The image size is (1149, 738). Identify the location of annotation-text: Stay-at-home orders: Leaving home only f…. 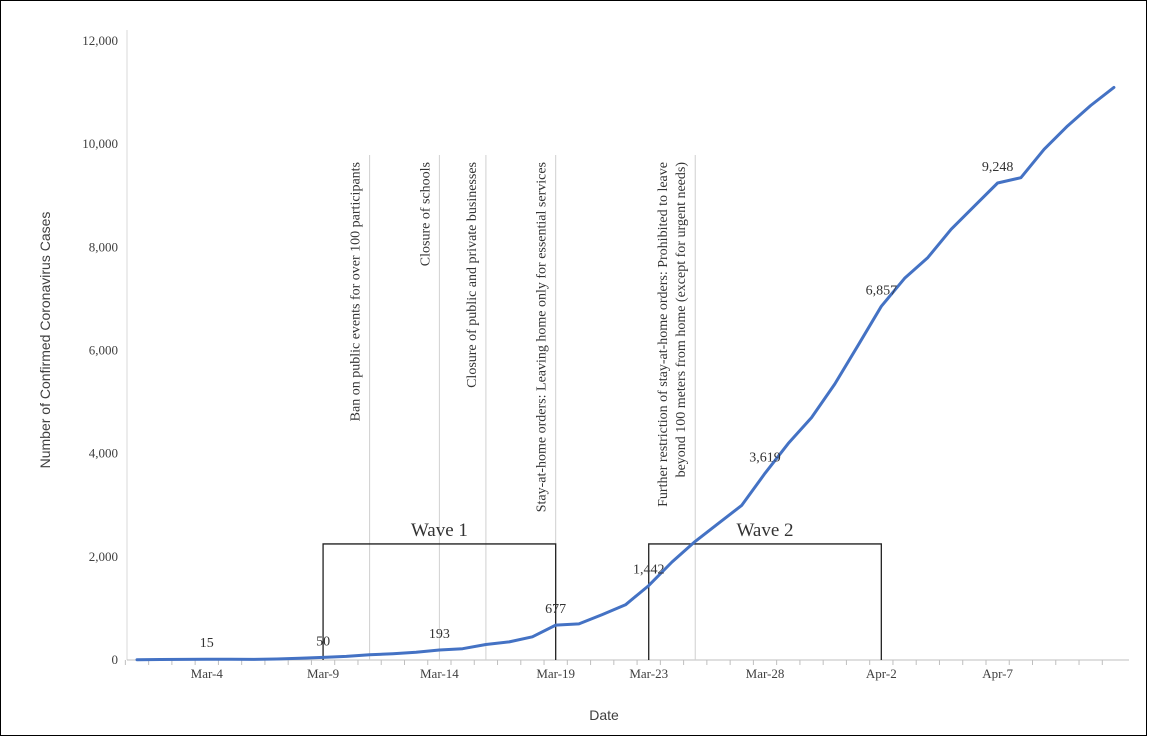
(542, 337).